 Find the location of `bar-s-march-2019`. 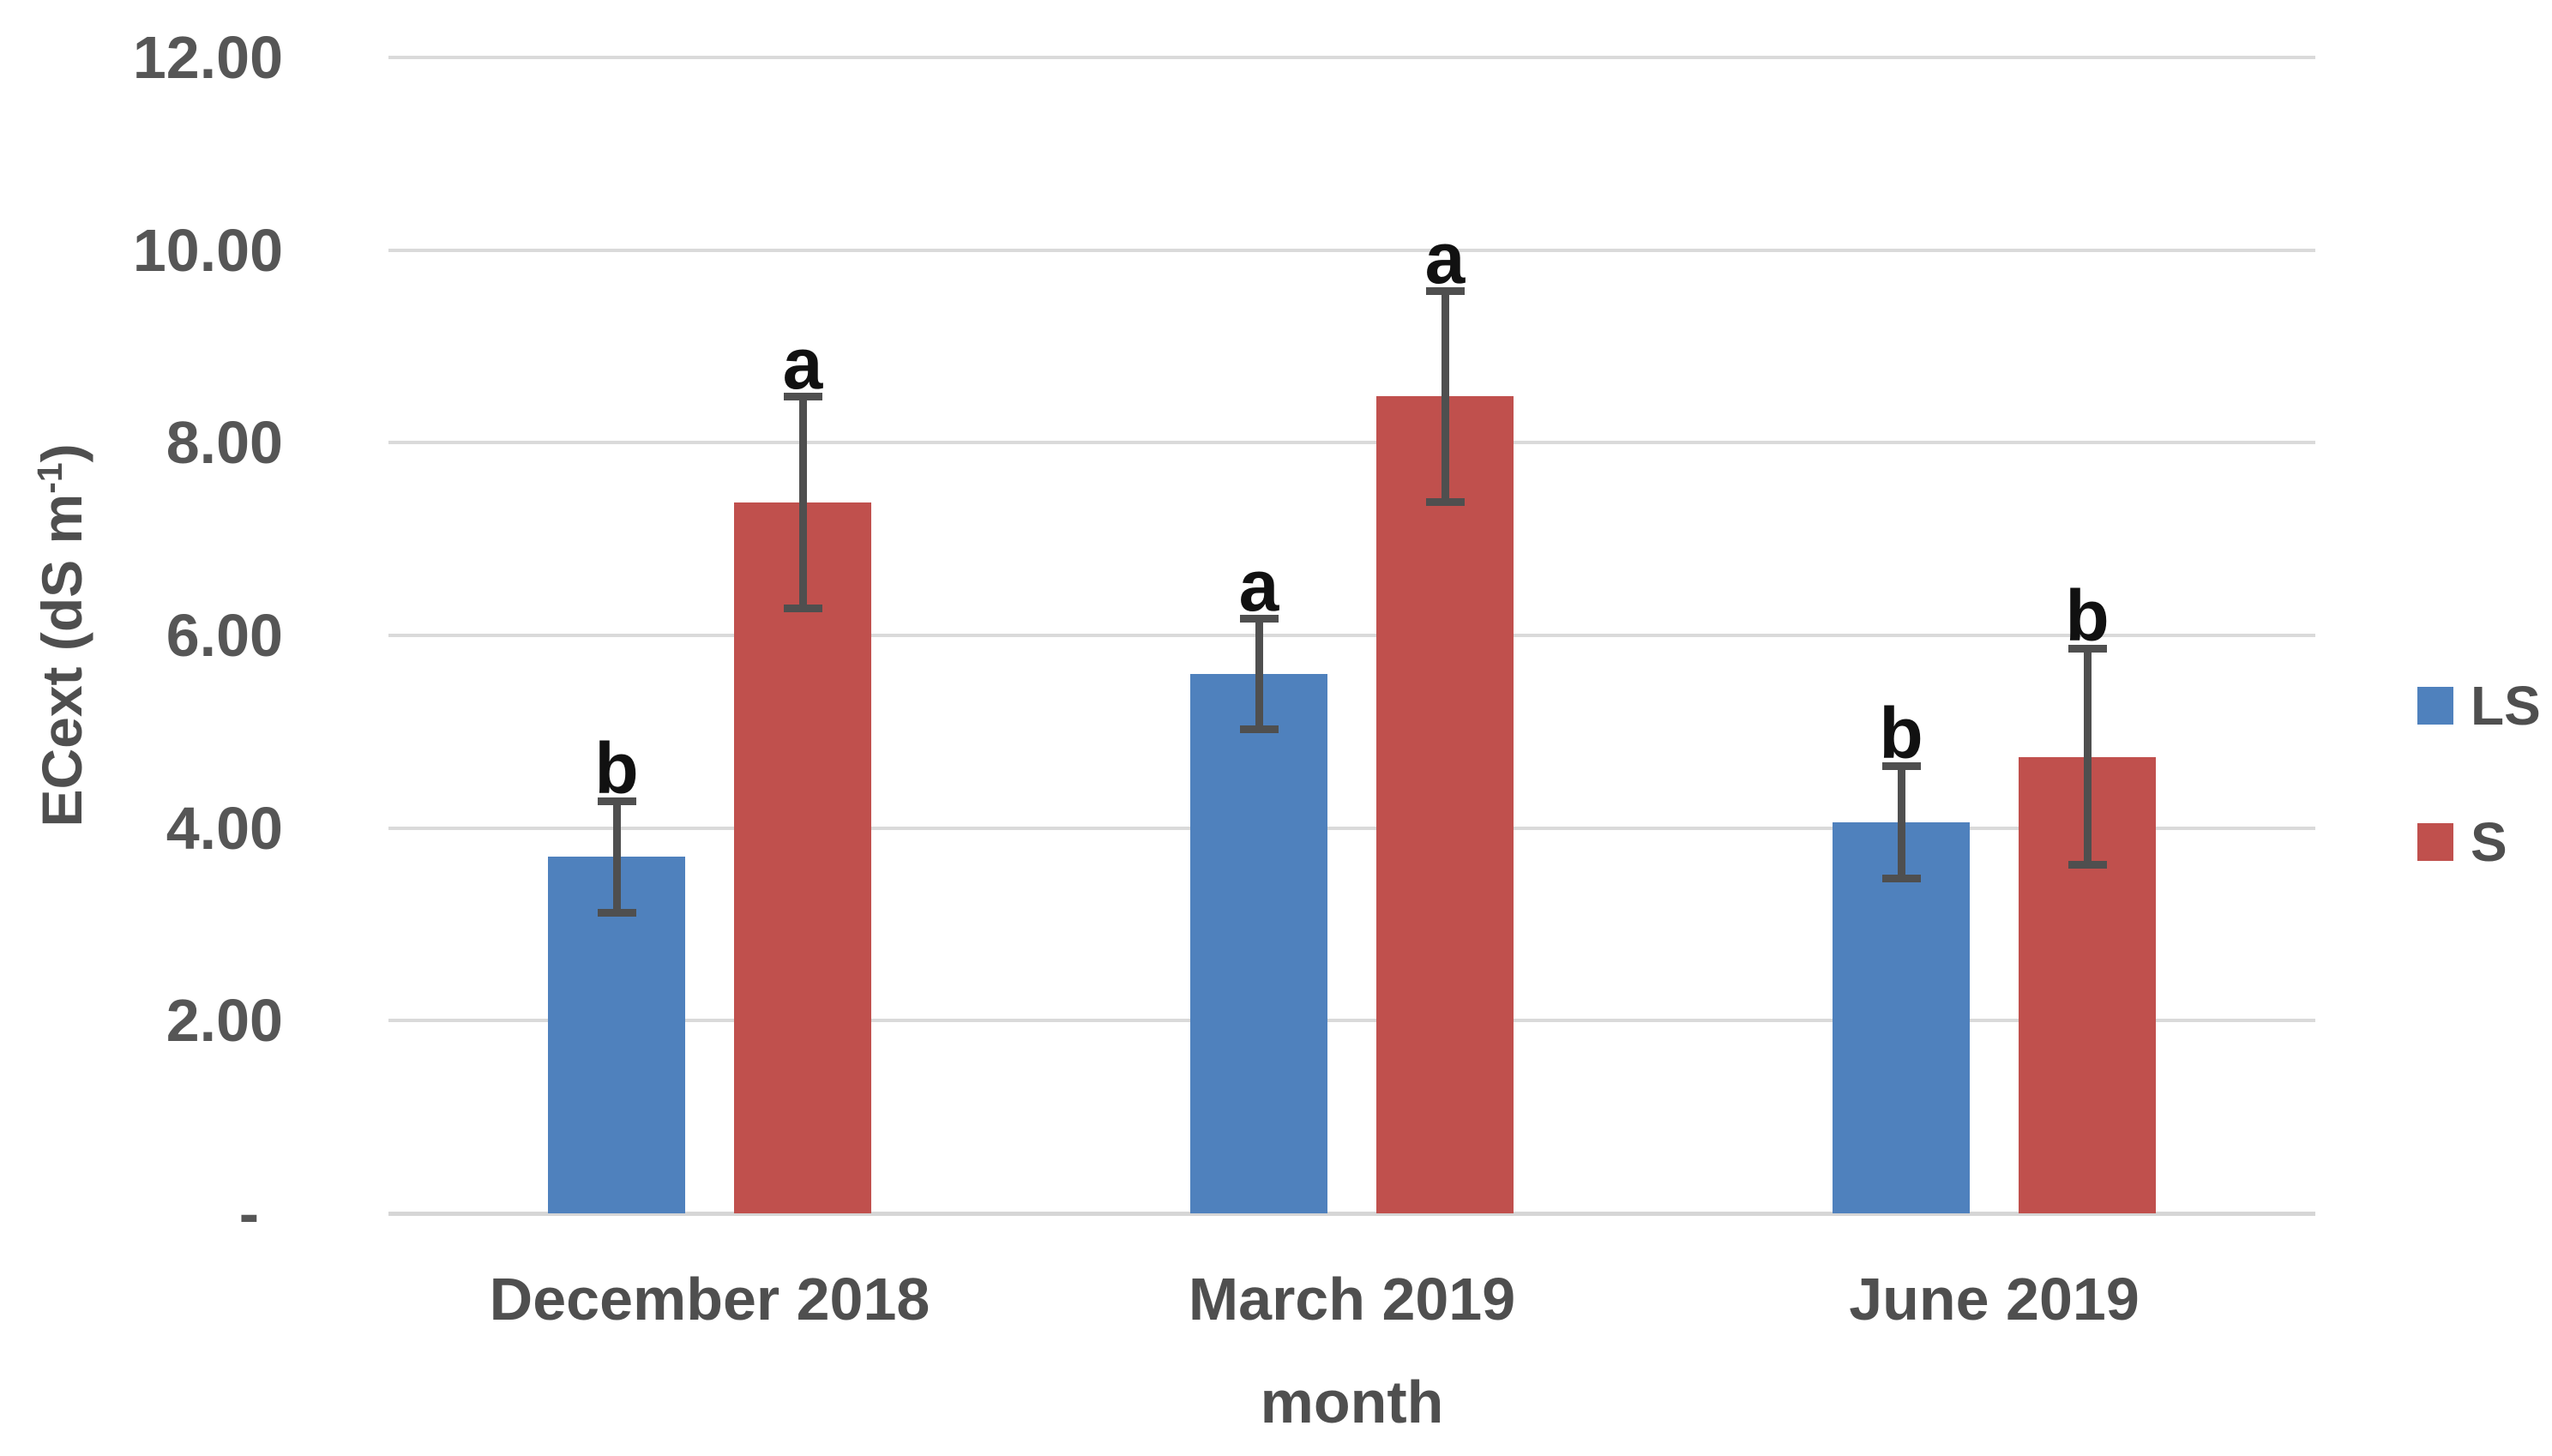

bar-s-march-2019 is located at coordinates (1445, 804).